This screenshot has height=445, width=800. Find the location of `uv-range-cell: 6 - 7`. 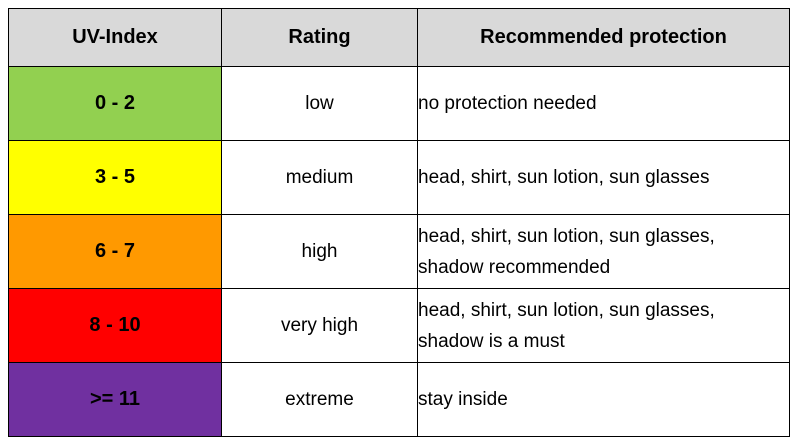

uv-range-cell: 6 - 7 is located at coordinates (115, 251).